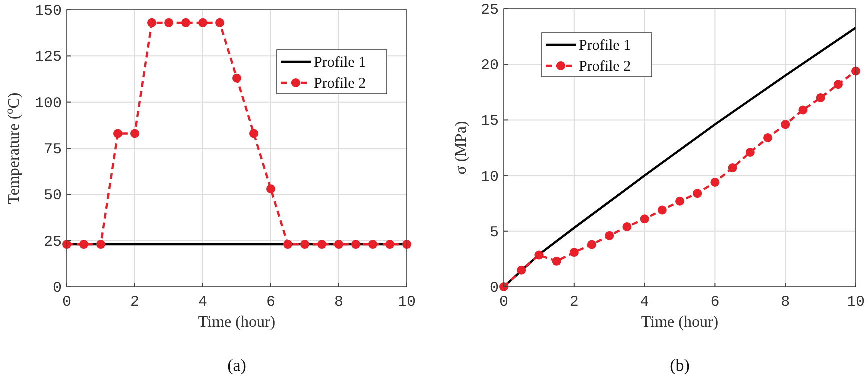  What do you see at coordinates (680, 365) in the screenshot?
I see `text: (b)` at bounding box center [680, 365].